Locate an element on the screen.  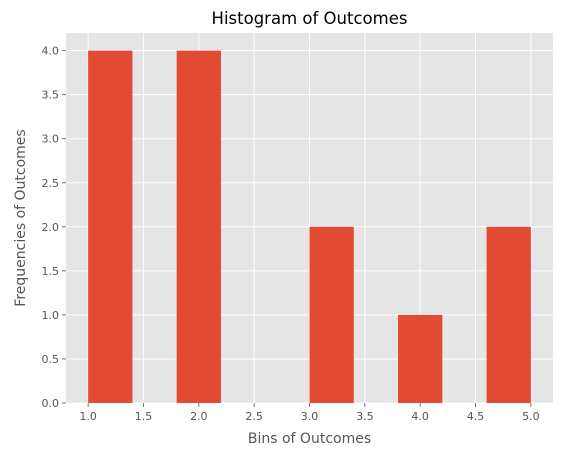
x-tick-label: 2.5 is located at coordinates (254, 416).